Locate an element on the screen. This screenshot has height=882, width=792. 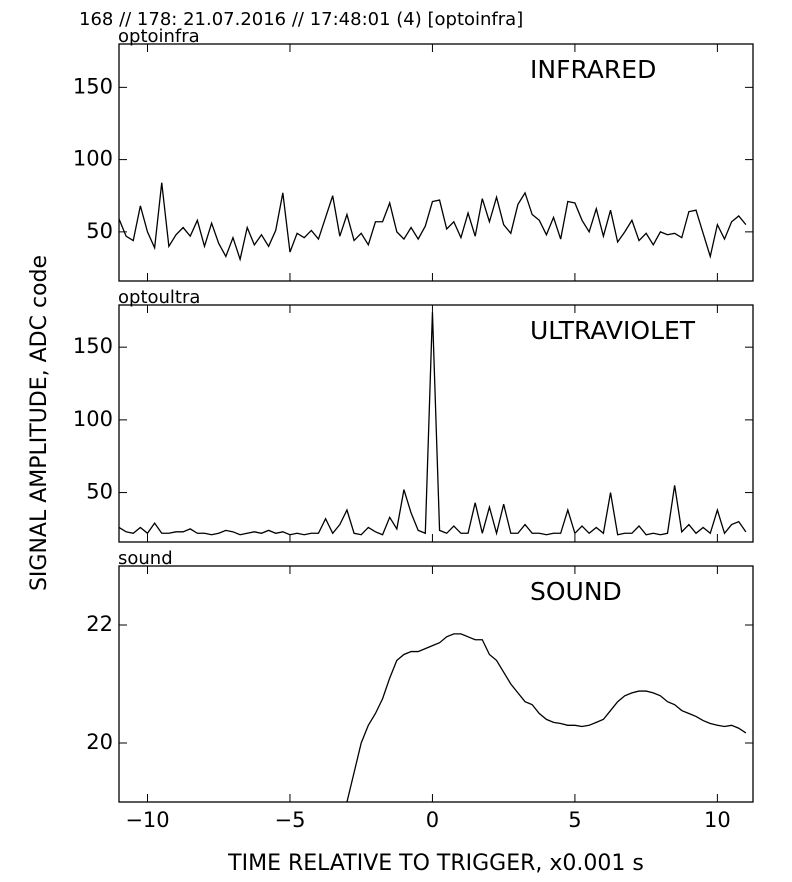
y-tick-label: 20 is located at coordinates (99, 742).